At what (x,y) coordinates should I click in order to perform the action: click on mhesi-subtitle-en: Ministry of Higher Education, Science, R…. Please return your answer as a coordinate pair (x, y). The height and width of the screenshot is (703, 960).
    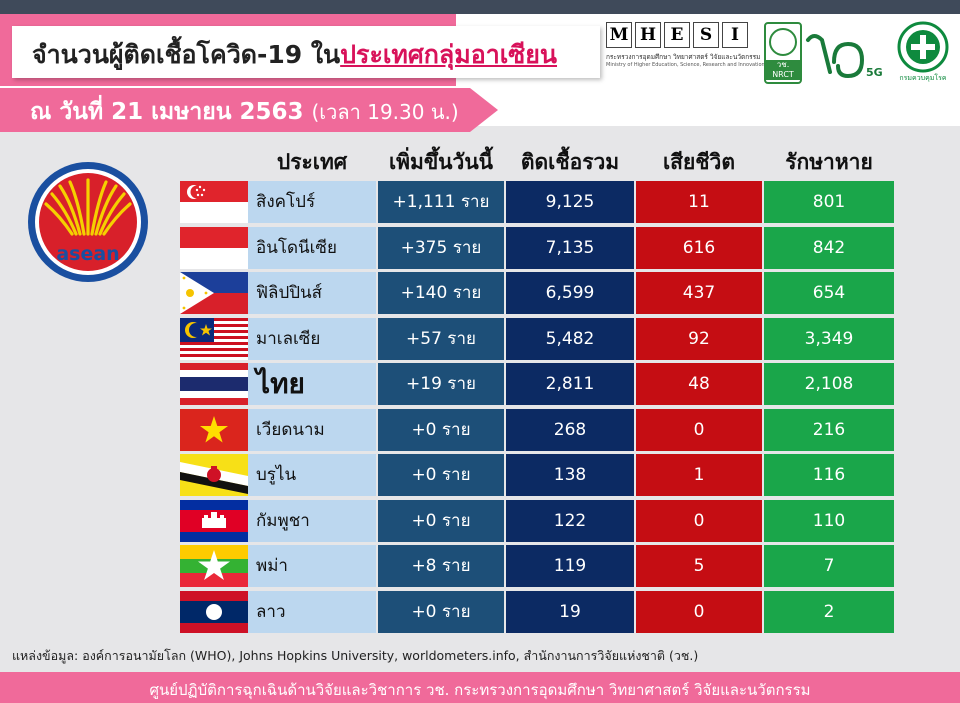
    Looking at the image, I should click on (685, 65).